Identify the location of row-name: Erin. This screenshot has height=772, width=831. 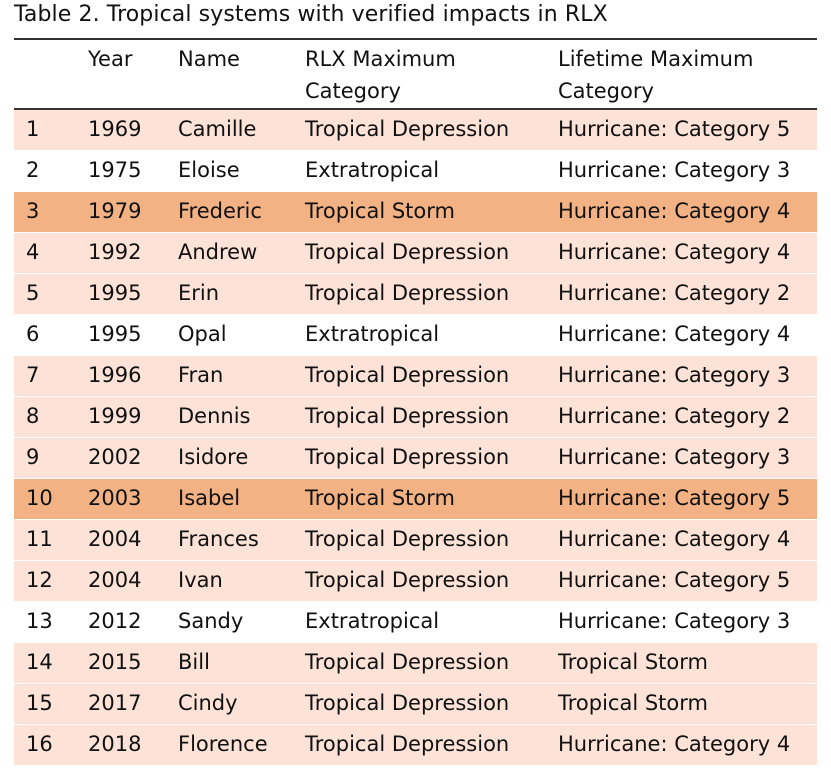
(199, 293).